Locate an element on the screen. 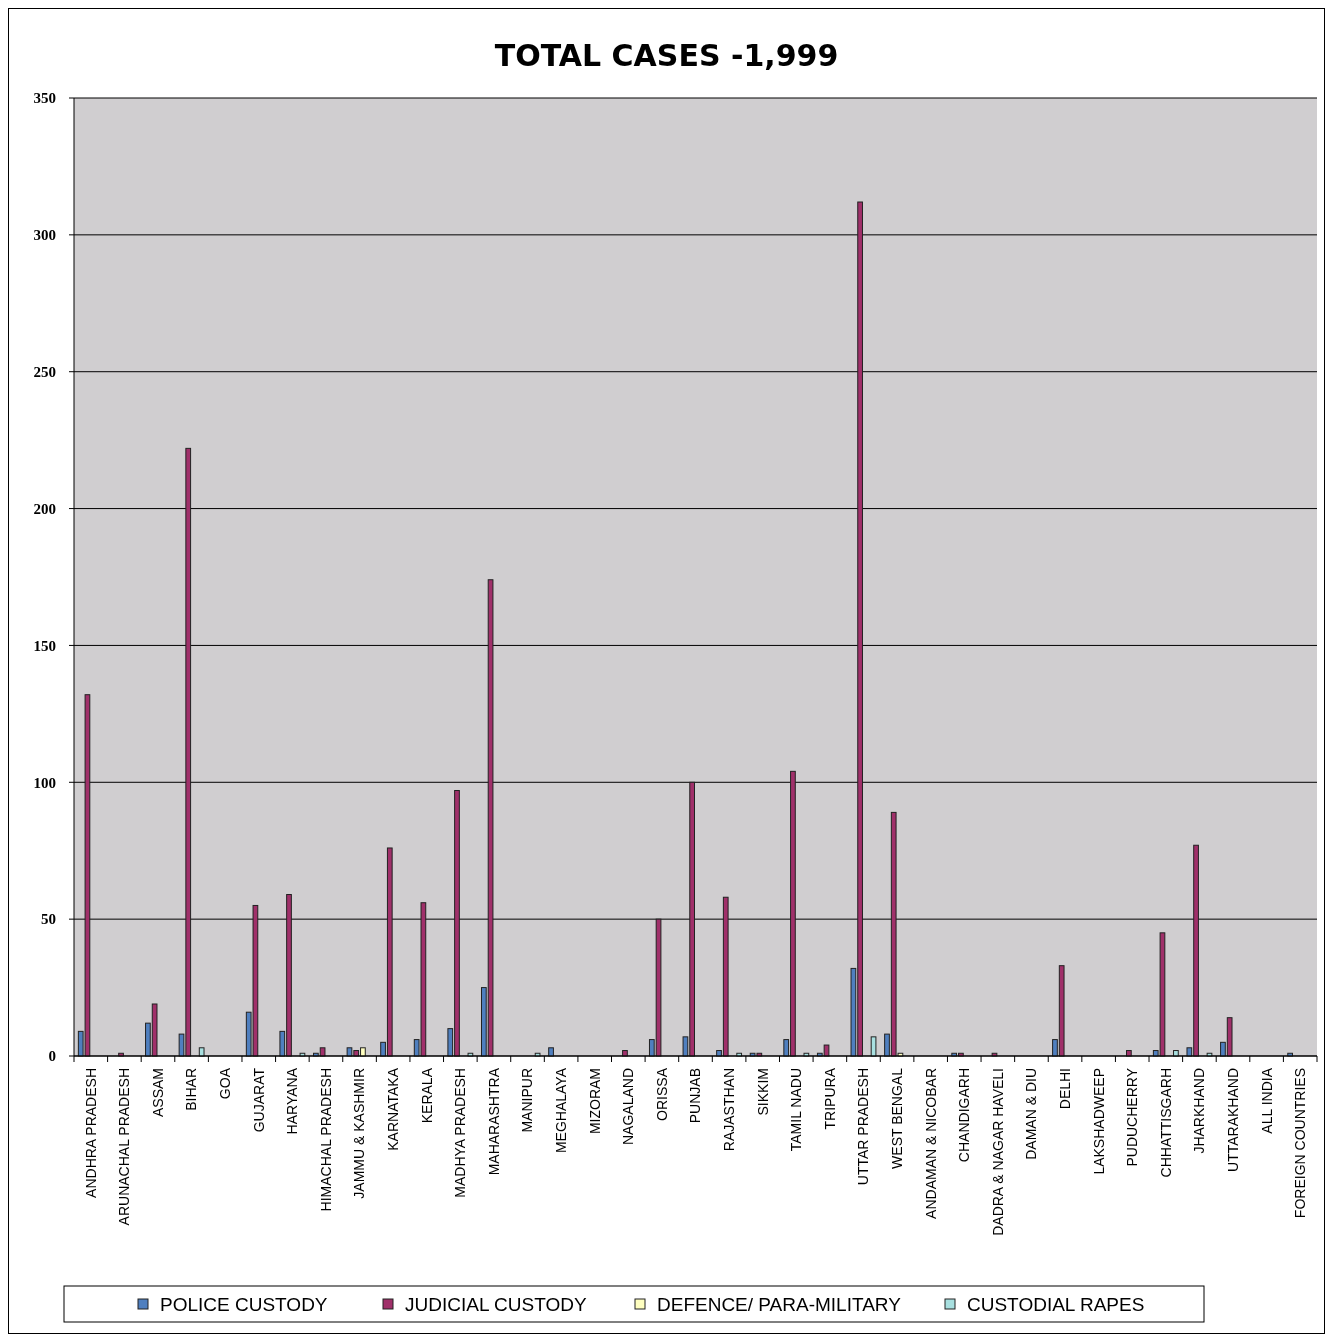 This screenshot has width=1325, height=1334. x-tick-label: RAJASTHAN is located at coordinates (728, 1110).